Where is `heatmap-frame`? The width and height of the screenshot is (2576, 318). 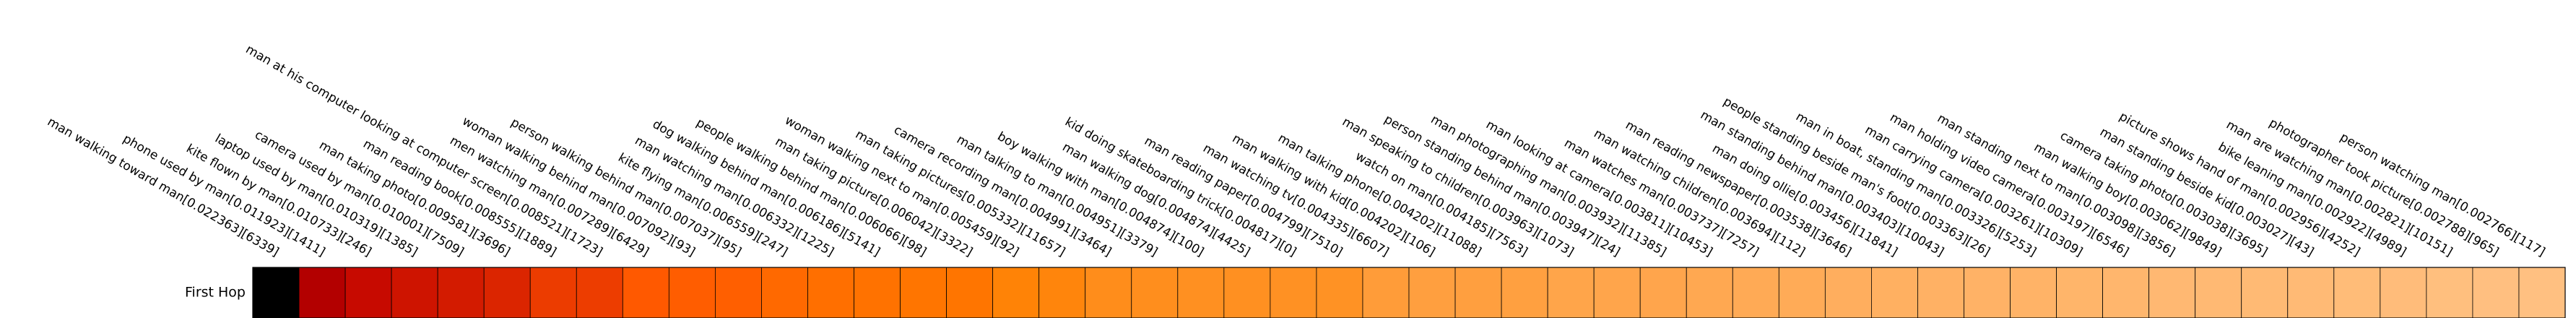 heatmap-frame is located at coordinates (1409, 292).